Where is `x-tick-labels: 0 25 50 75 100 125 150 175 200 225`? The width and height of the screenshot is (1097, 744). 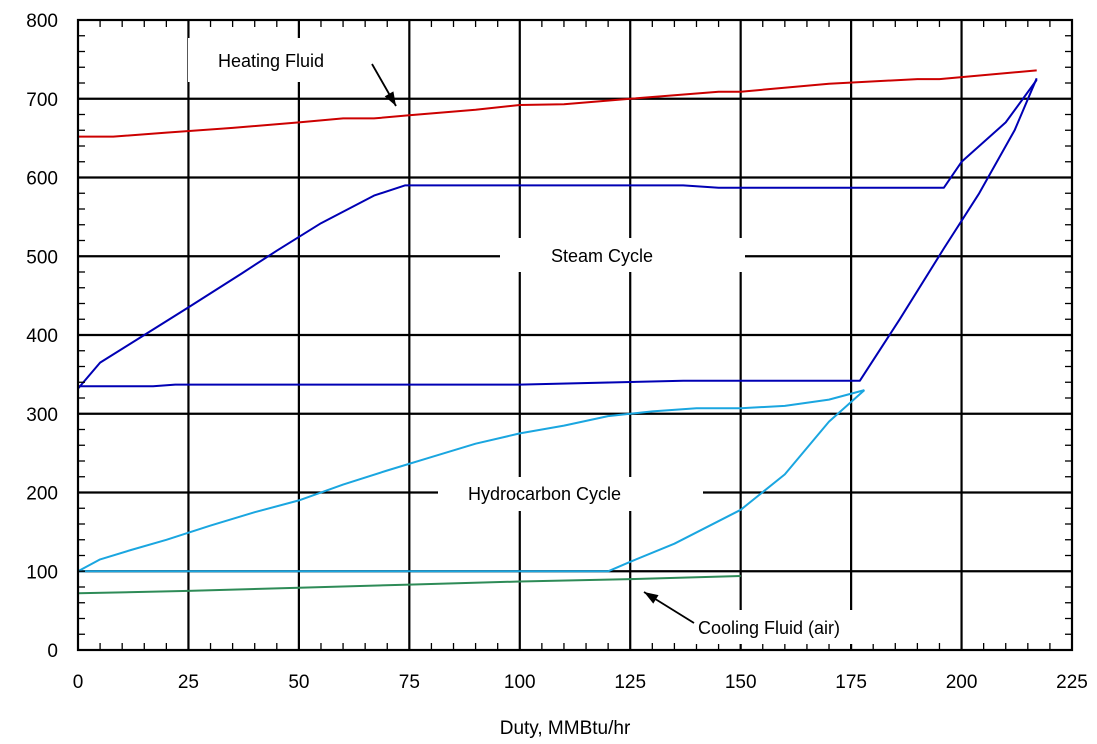
x-tick-labels: 0 25 50 75 100 125 150 175 200 225 is located at coordinates (580, 682).